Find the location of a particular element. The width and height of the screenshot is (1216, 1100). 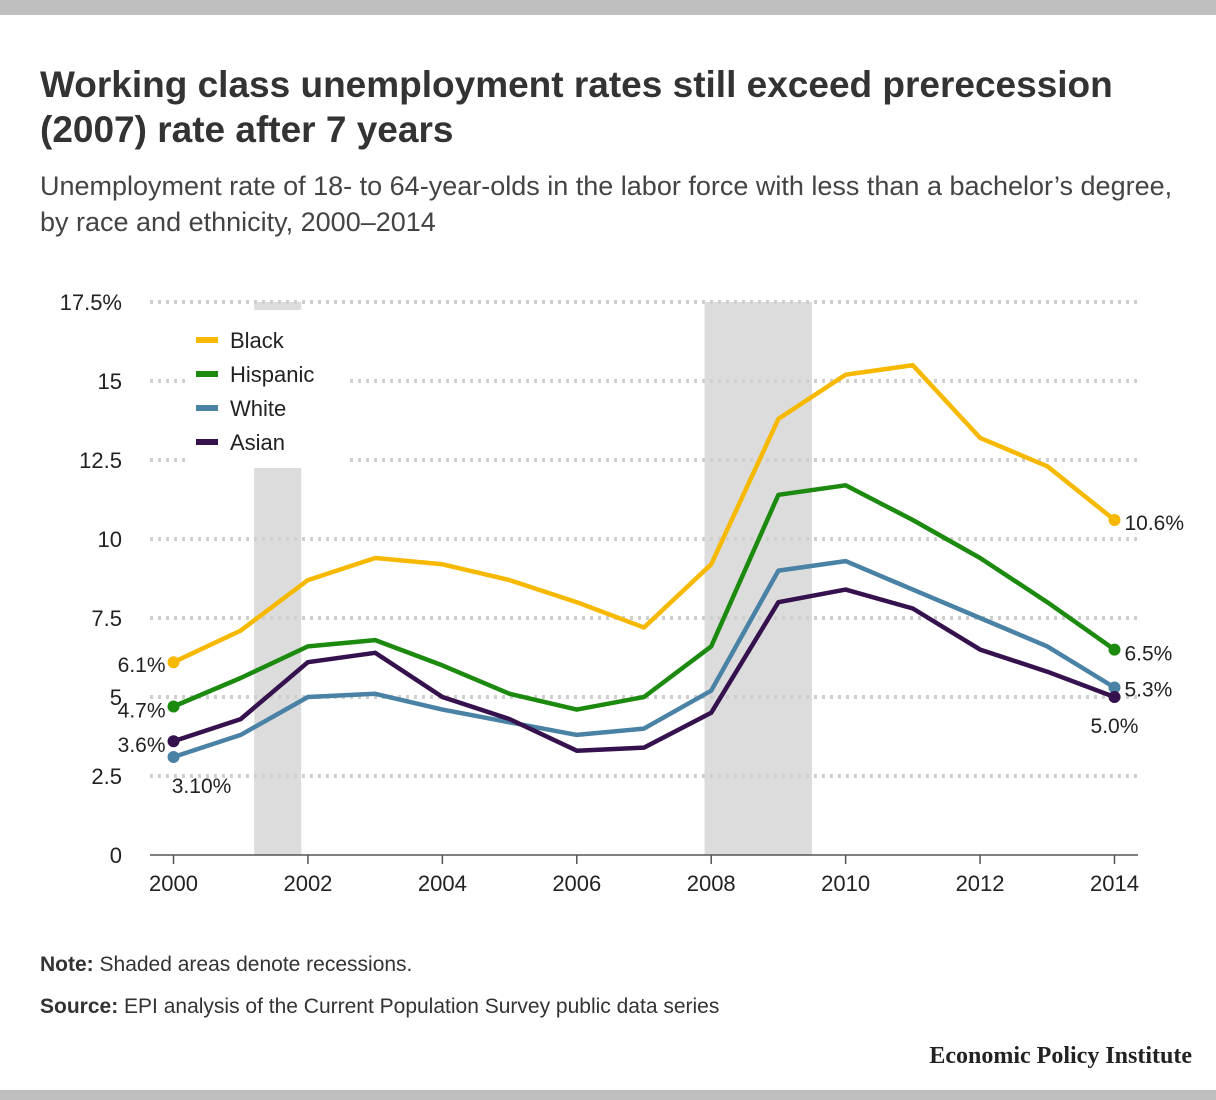

end-label-white: 5.3% is located at coordinates (1148, 690).